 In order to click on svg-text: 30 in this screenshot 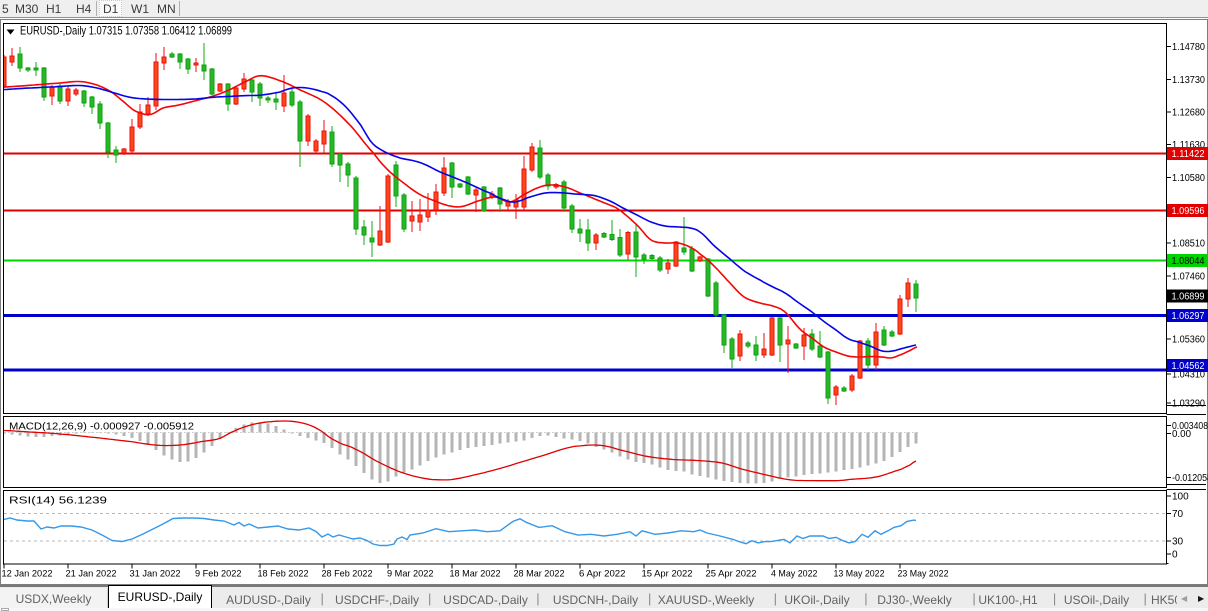, I will do `click(1178, 542)`.